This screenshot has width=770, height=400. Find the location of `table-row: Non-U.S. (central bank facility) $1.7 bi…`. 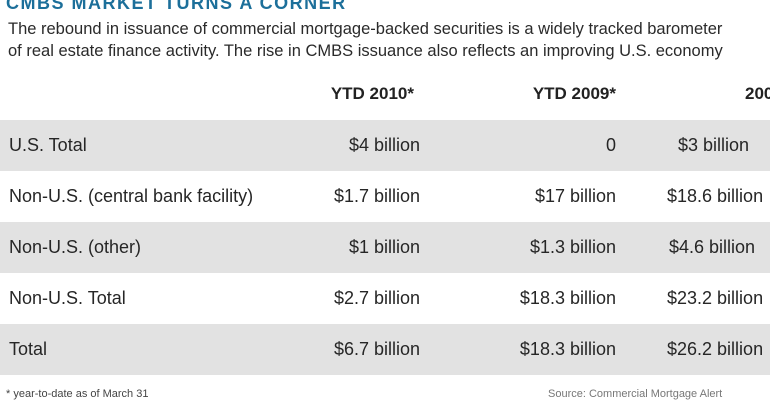

table-row: Non-U.S. (central bank facility) $1.7 bi… is located at coordinates (385, 196).